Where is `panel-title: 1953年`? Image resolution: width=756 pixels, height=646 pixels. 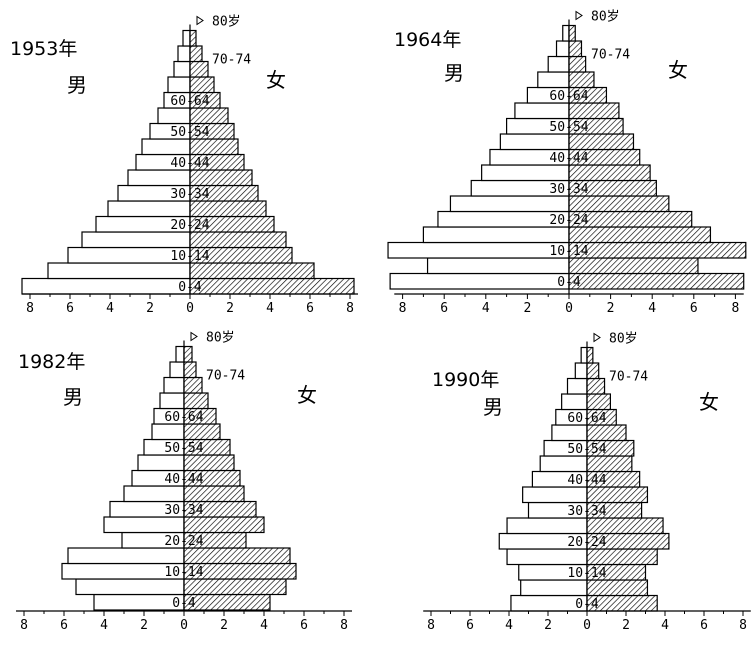
panel-title: 1953年 is located at coordinates (43, 49).